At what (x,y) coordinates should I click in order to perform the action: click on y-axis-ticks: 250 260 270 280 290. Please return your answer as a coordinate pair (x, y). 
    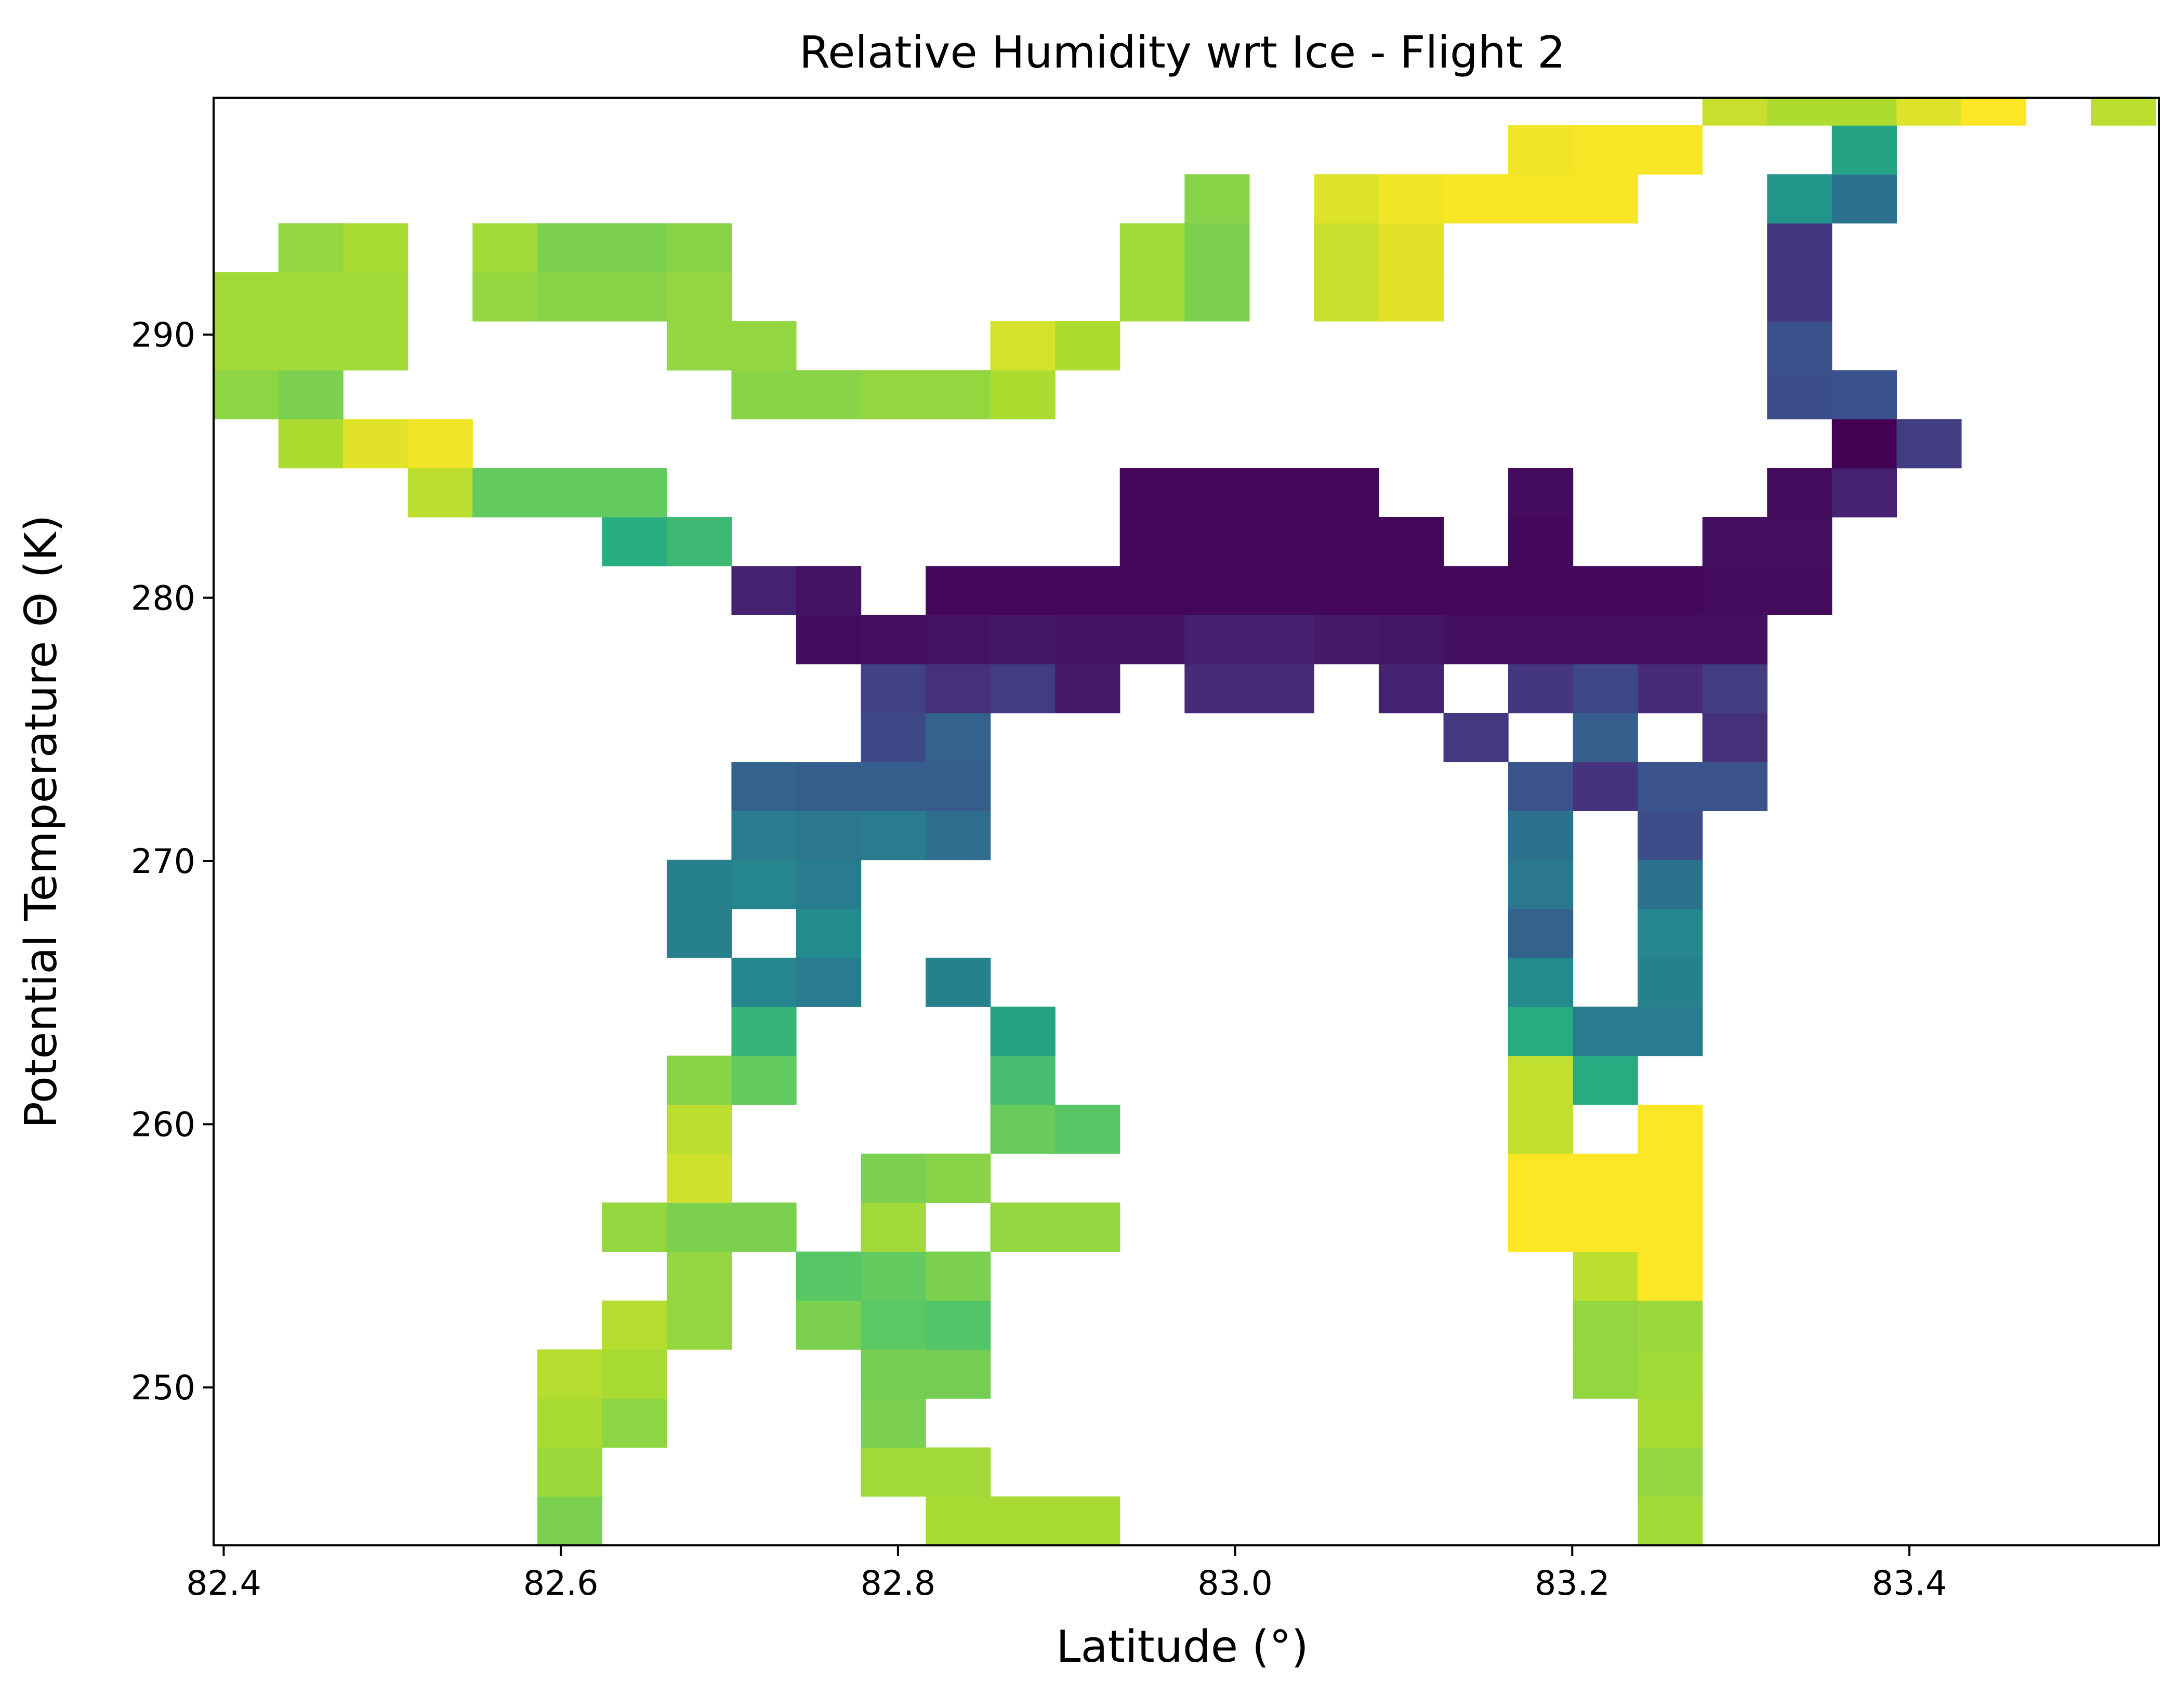
    Looking at the image, I should click on (172, 862).